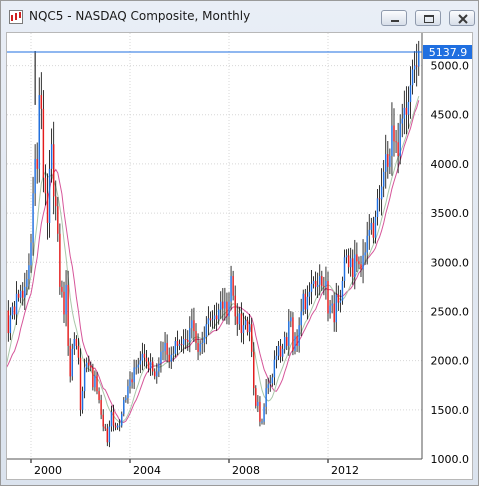 Image resolution: width=479 pixels, height=486 pixels. What do you see at coordinates (450, 311) in the screenshot?
I see `y-tick-label: 2500.0` at bounding box center [450, 311].